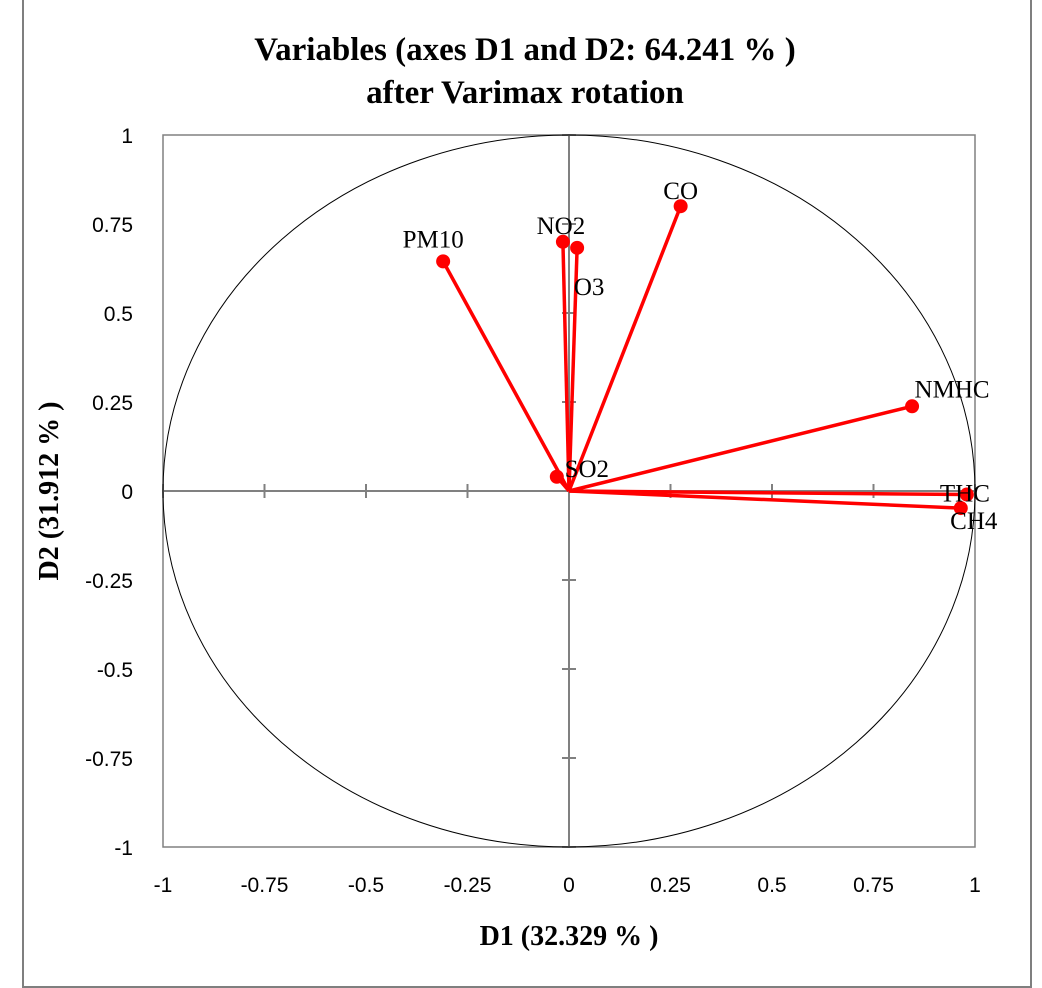  I want to click on chart-subtitle: after Varimax rotation, so click(525, 93).